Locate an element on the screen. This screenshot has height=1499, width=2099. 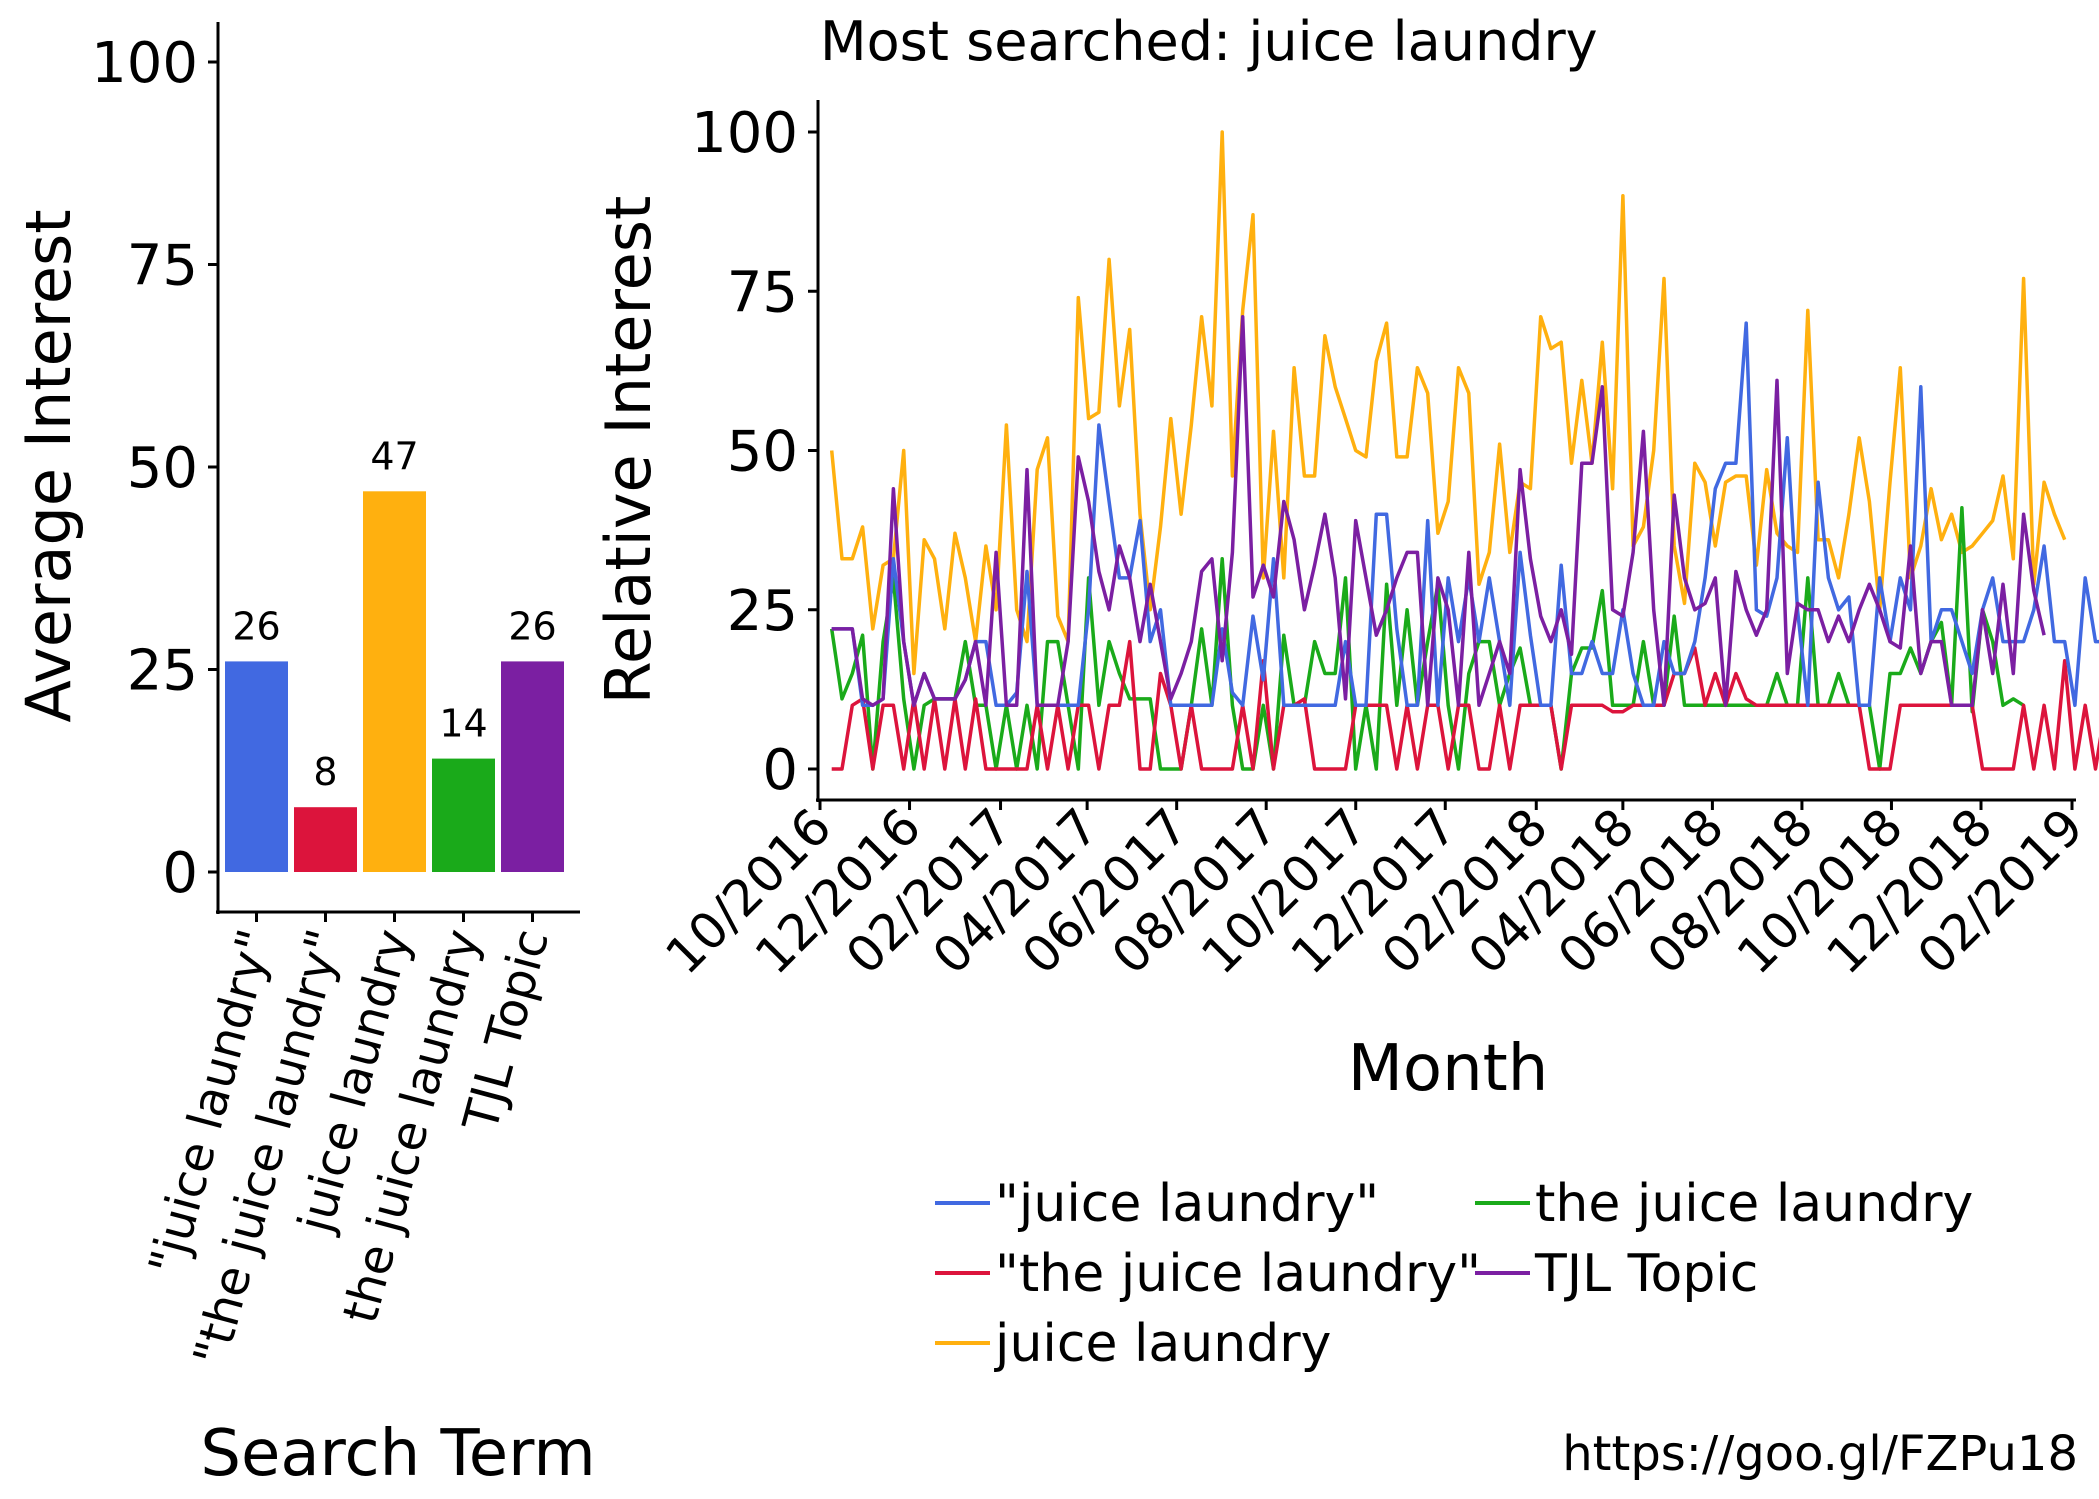
bar-x-axis-label: Search Term is located at coordinates (397, 1454).